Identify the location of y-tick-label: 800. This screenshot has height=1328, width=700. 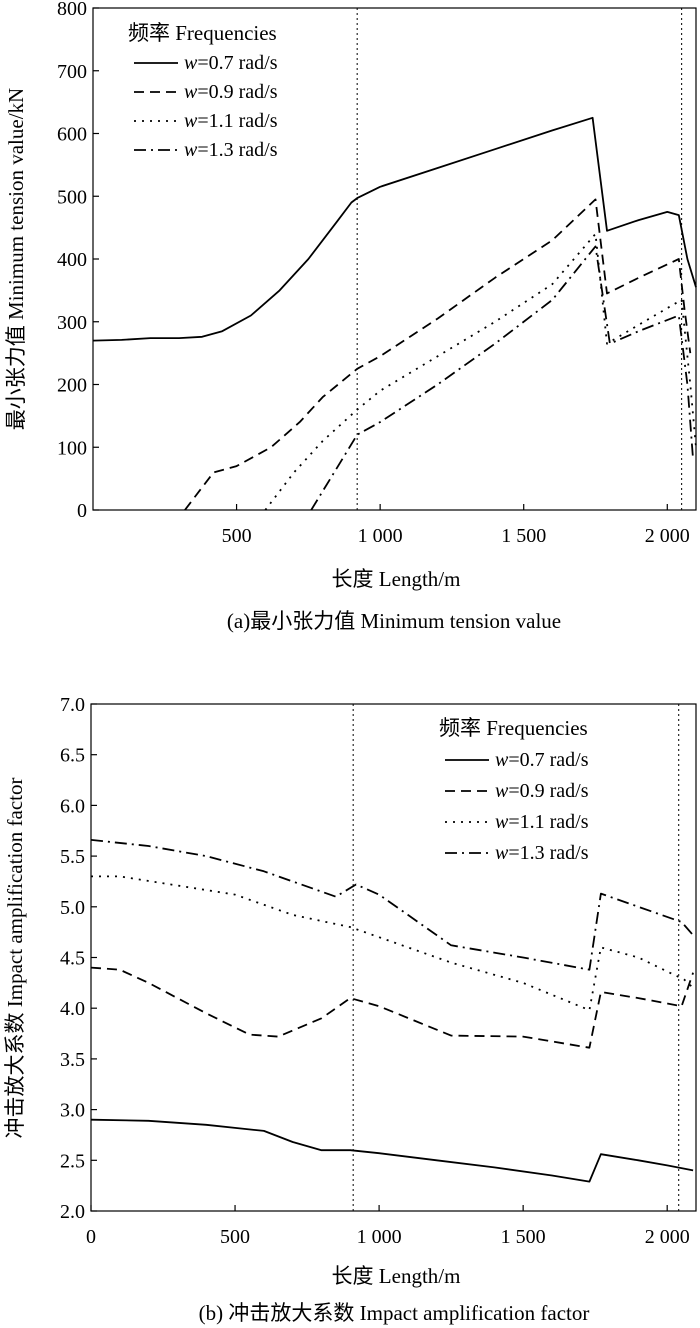
(72, 10).